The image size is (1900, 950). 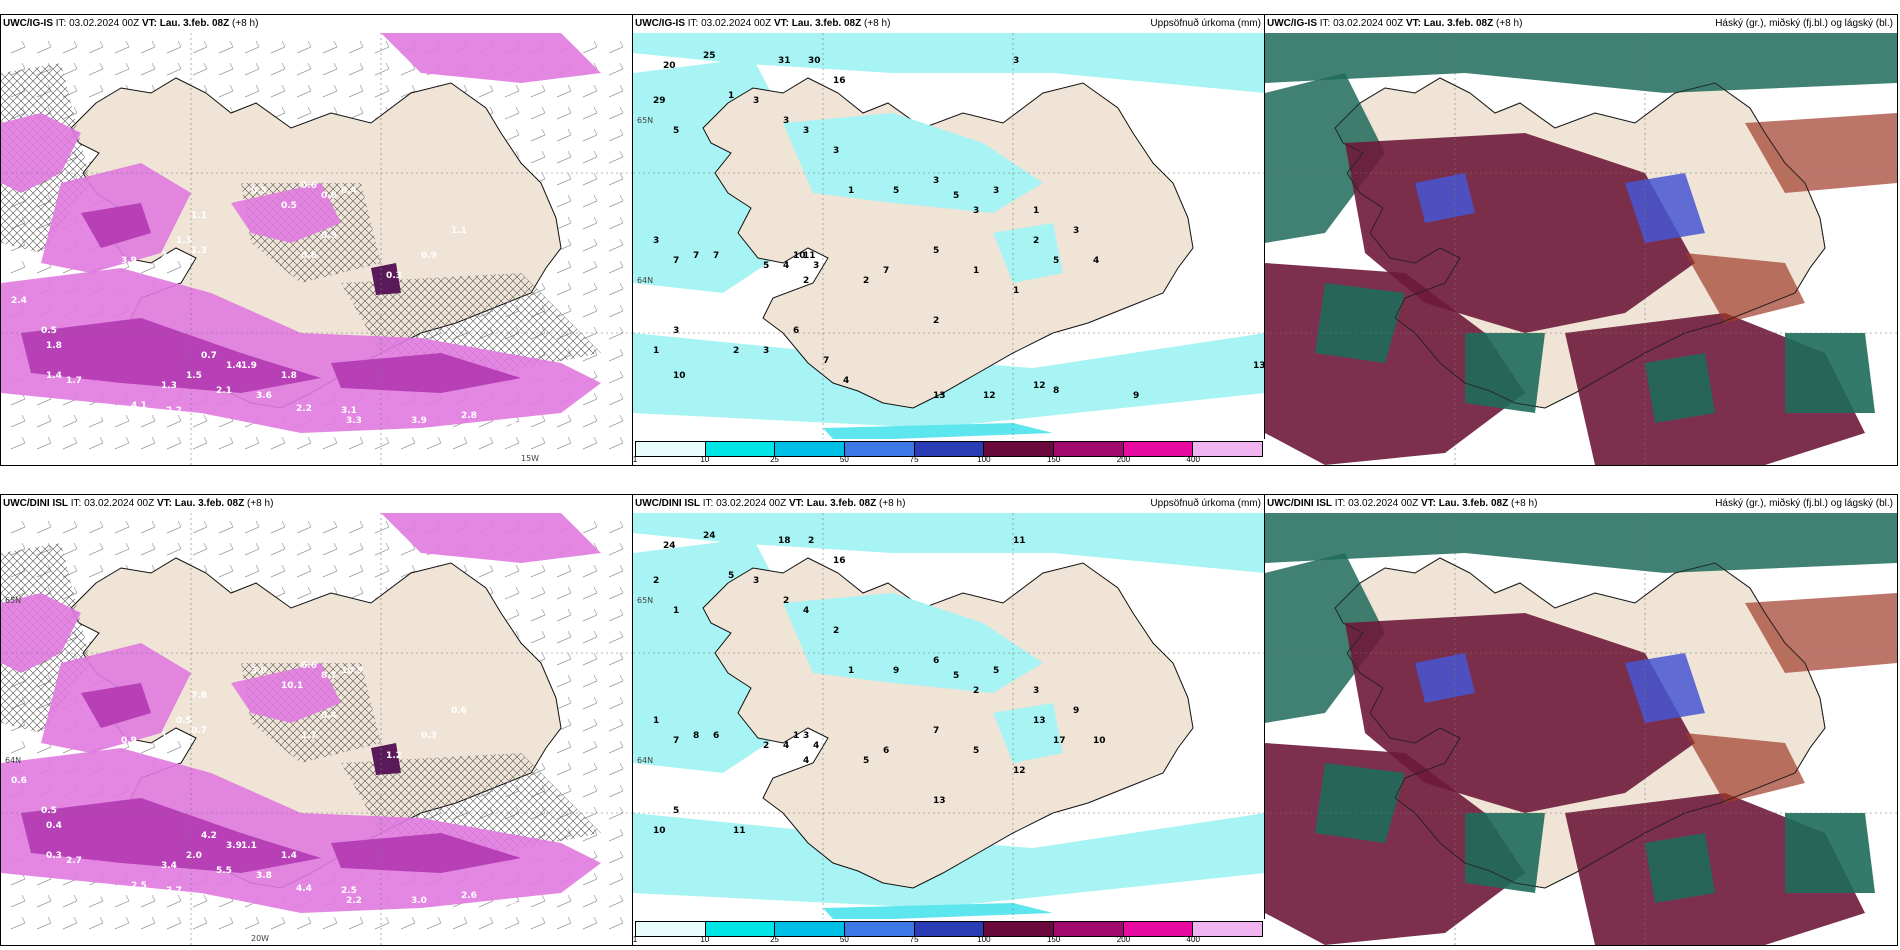 What do you see at coordinates (1039, 386) in the screenshot?
I see `accum-value: 12` at bounding box center [1039, 386].